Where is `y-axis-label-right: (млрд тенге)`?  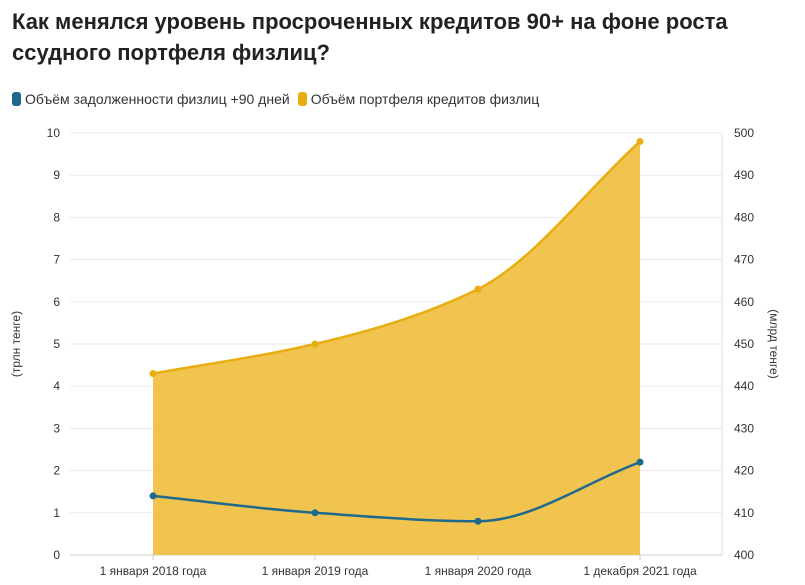 y-axis-label-right: (млрд тенге) is located at coordinates (774, 343).